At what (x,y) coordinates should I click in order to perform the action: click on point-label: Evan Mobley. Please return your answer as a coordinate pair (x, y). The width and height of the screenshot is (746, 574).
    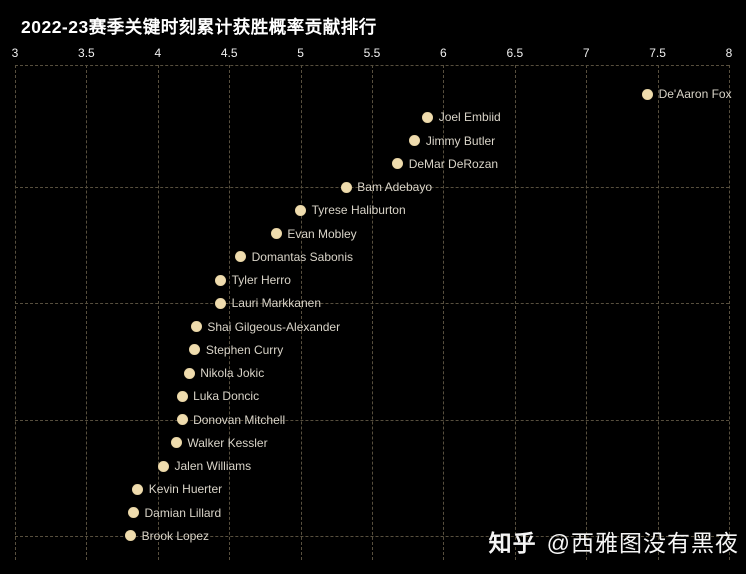
    Looking at the image, I should click on (322, 233).